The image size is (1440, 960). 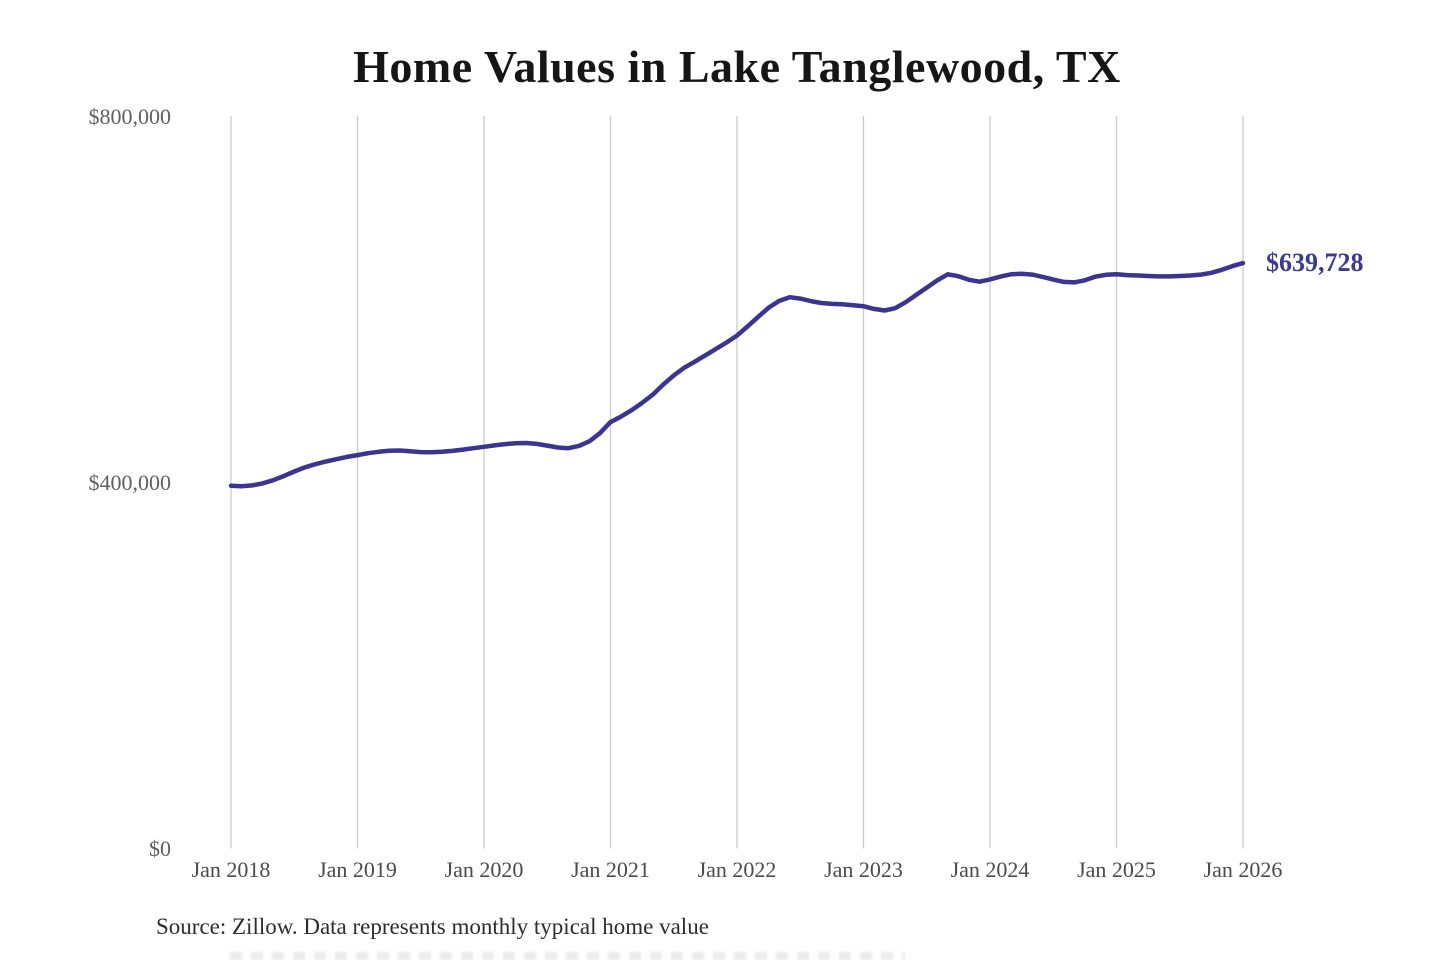 What do you see at coordinates (990, 869) in the screenshot?
I see `x-tick-label: Jan 2024` at bounding box center [990, 869].